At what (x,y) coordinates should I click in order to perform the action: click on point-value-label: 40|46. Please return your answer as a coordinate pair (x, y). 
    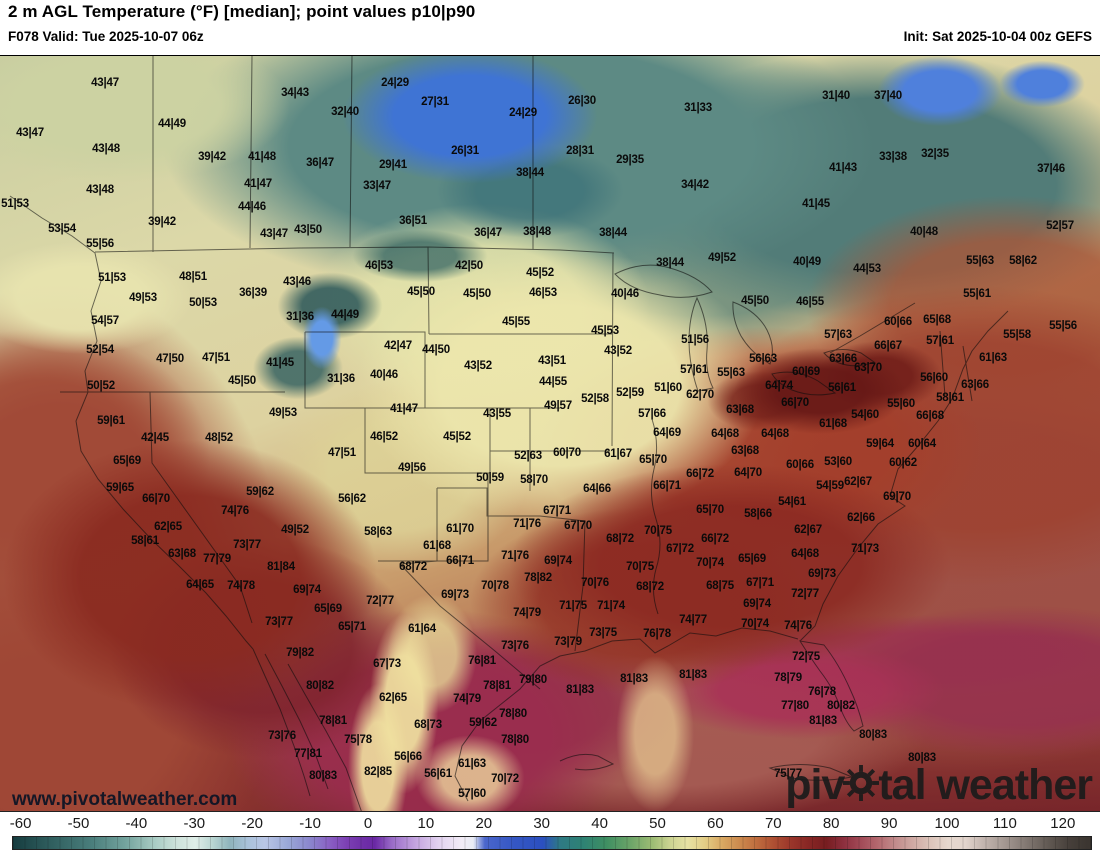
    Looking at the image, I should click on (625, 294).